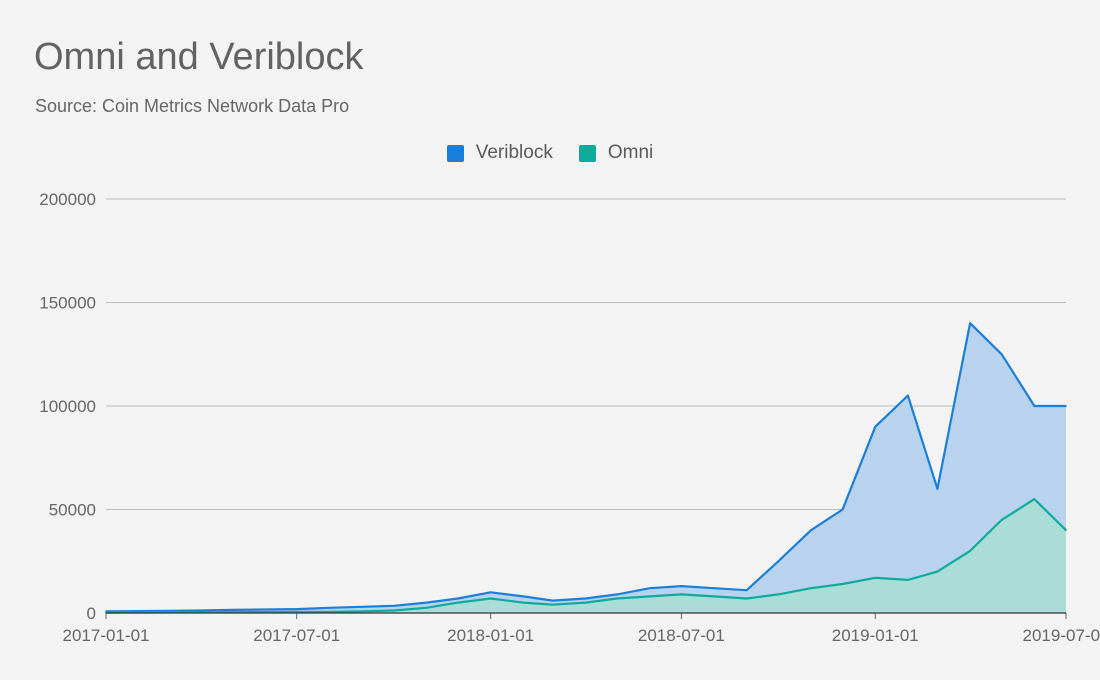  Describe the element at coordinates (67, 303) in the screenshot. I see `y-tick-label-3: 150000` at that location.